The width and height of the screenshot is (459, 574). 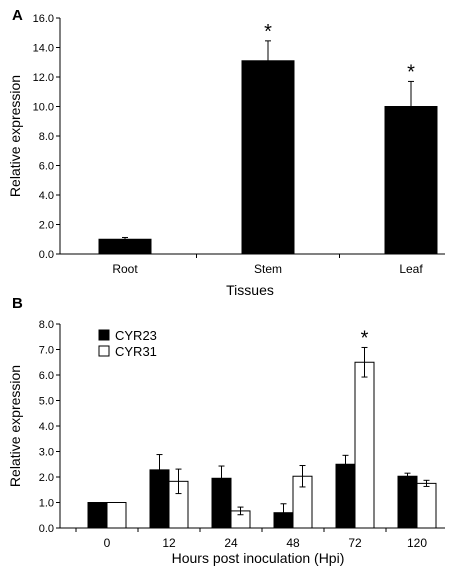 What do you see at coordinates (293, 543) in the screenshot?
I see `x-tick-label: 48` at bounding box center [293, 543].